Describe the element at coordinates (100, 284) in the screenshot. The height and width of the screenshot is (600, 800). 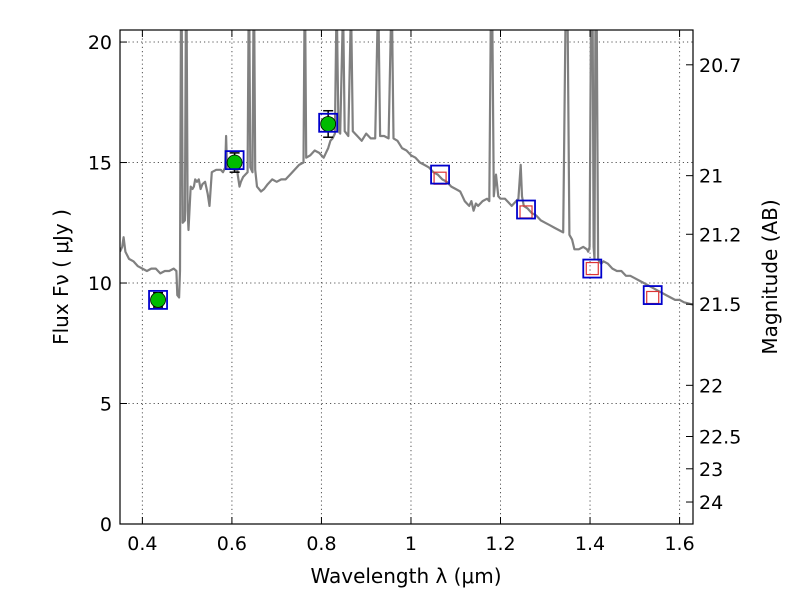
I see `y-tick-label: 10` at that location.